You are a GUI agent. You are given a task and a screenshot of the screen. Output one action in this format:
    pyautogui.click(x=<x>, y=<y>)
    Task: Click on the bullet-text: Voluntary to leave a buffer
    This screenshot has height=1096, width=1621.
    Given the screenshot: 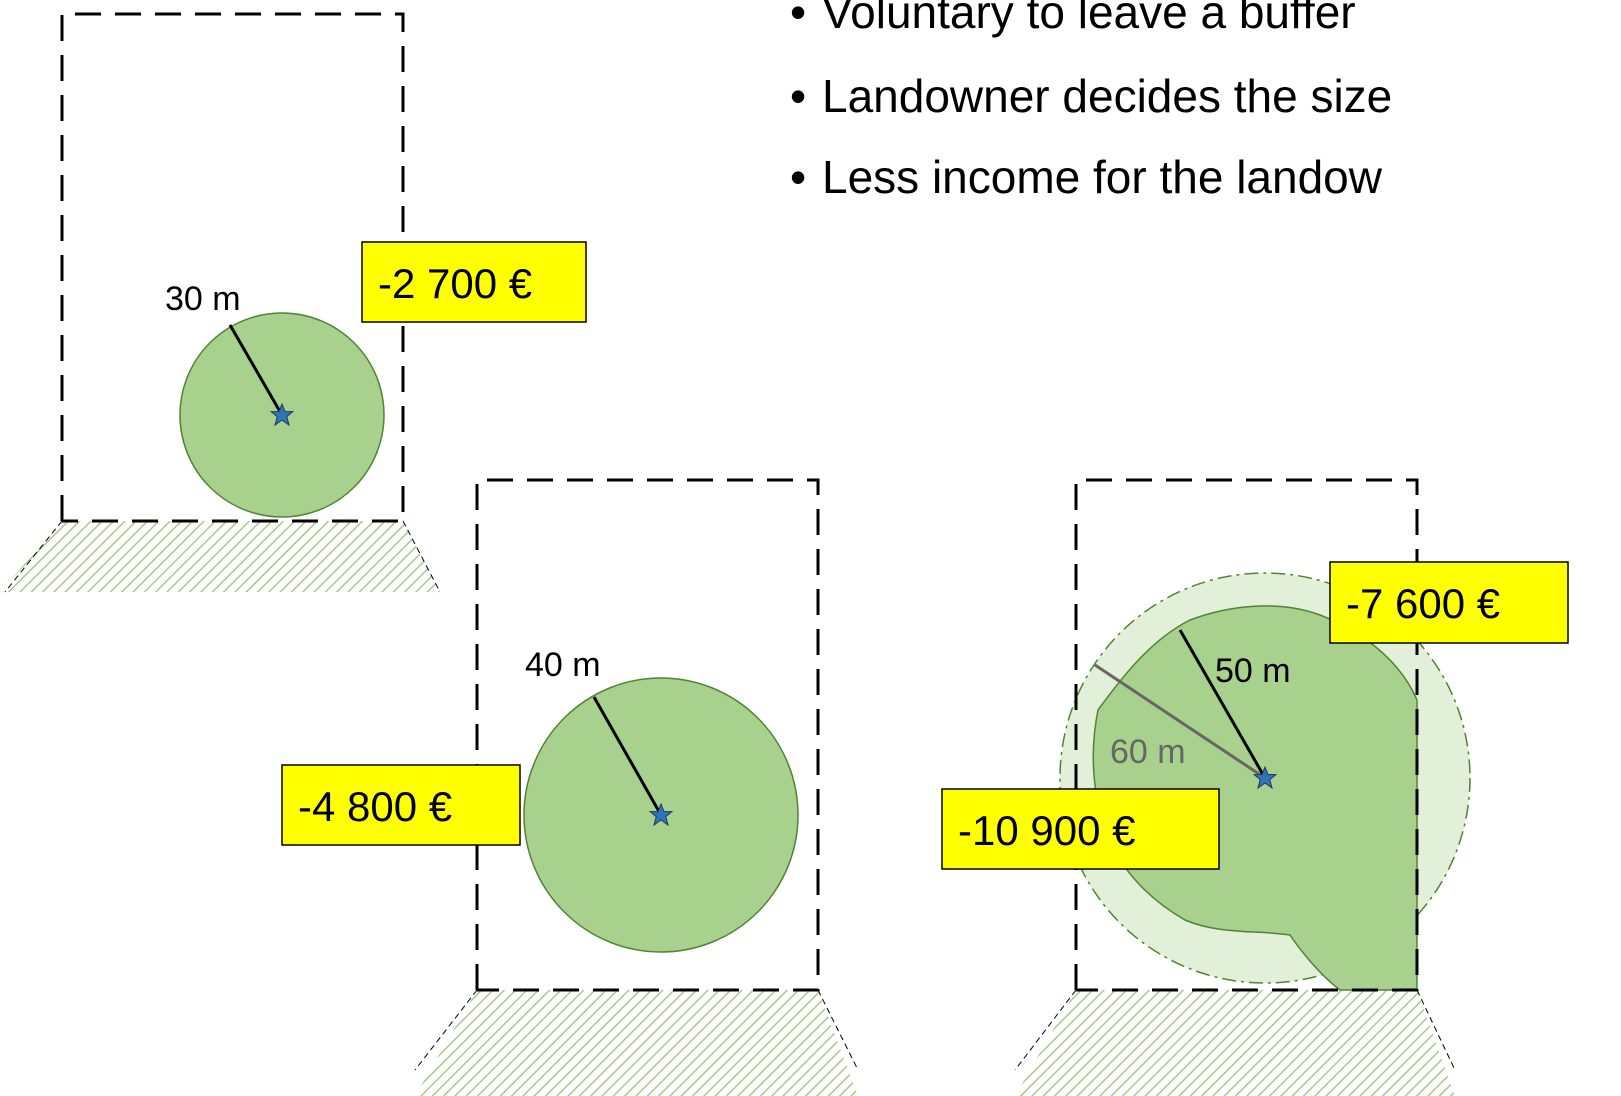 What is the action you would take?
    pyautogui.click(x=1089, y=19)
    